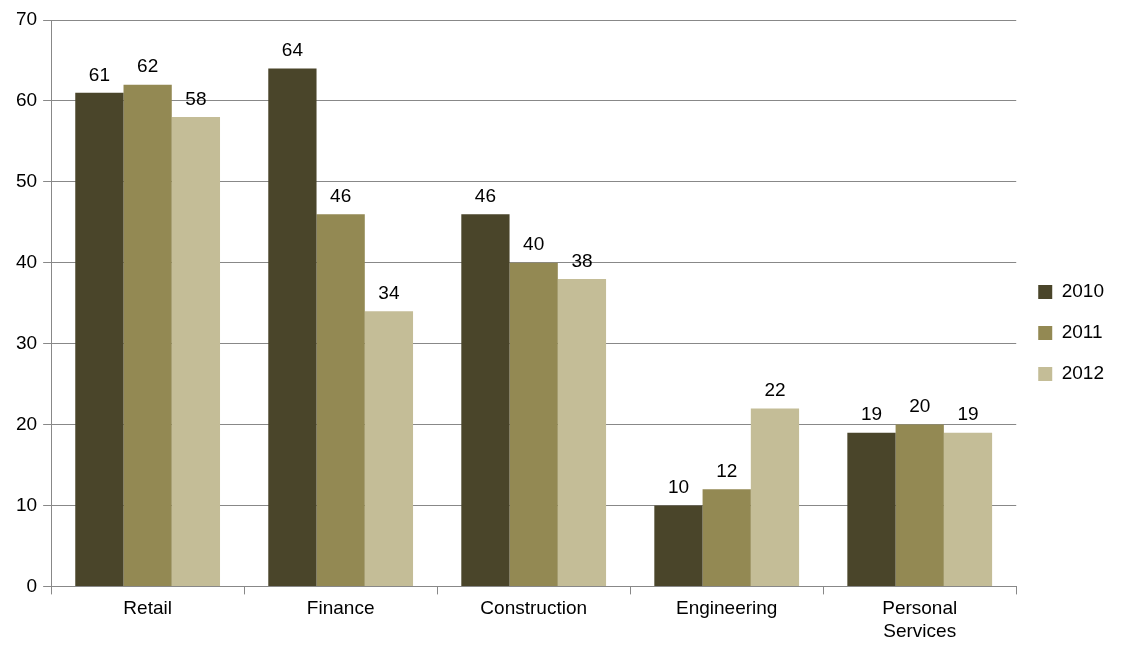  Describe the element at coordinates (147, 608) in the screenshot. I see `x-tick-label: Retail` at that location.